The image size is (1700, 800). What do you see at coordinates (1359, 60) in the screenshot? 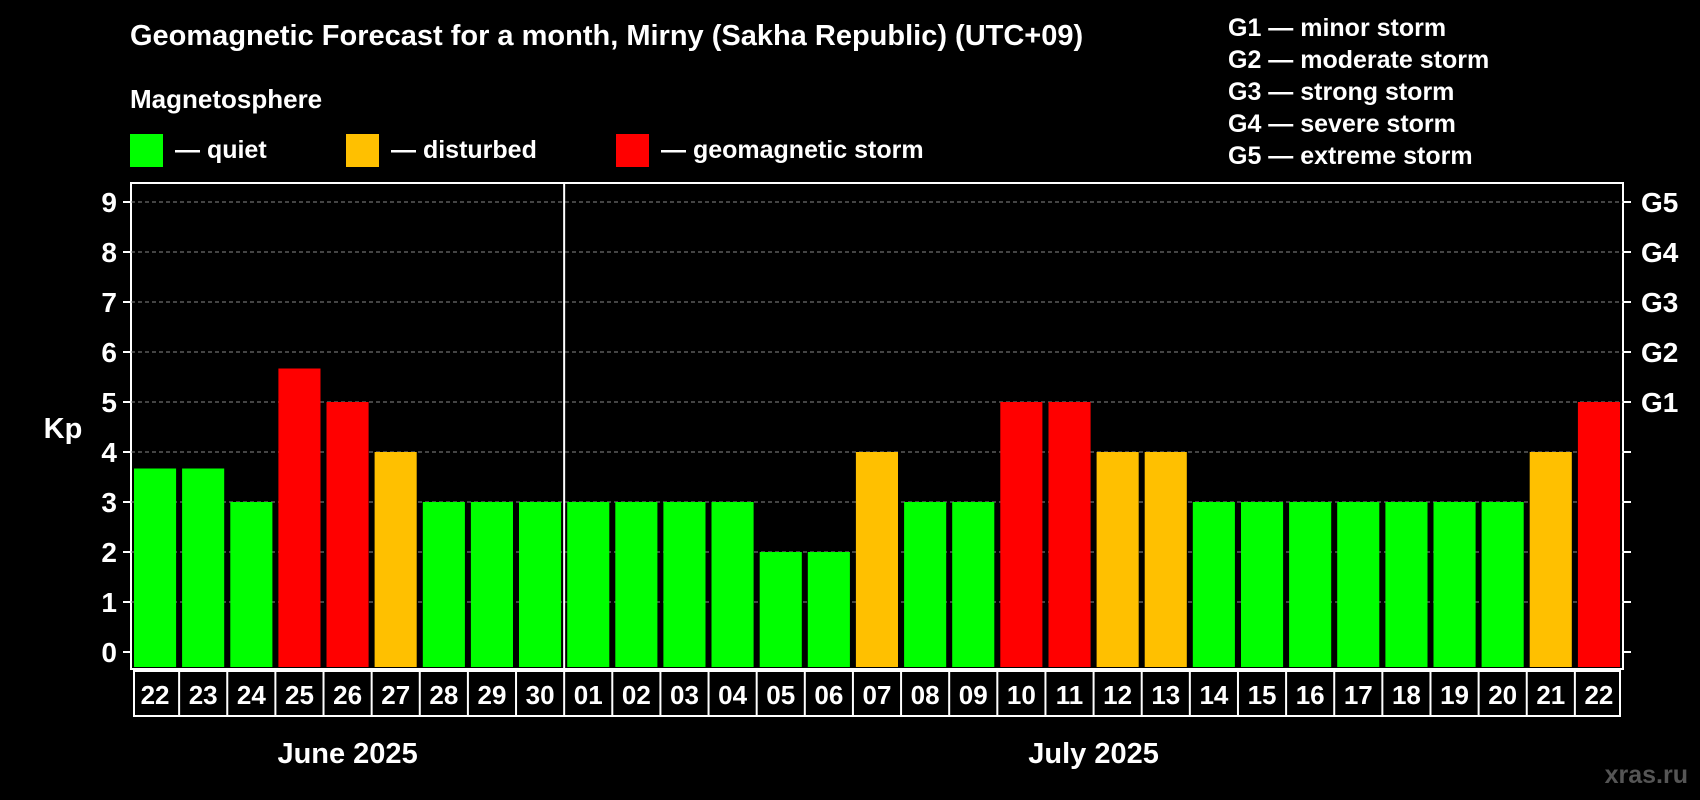
I see `storm-scale-g2: G2 — moderate storm` at bounding box center [1359, 60].